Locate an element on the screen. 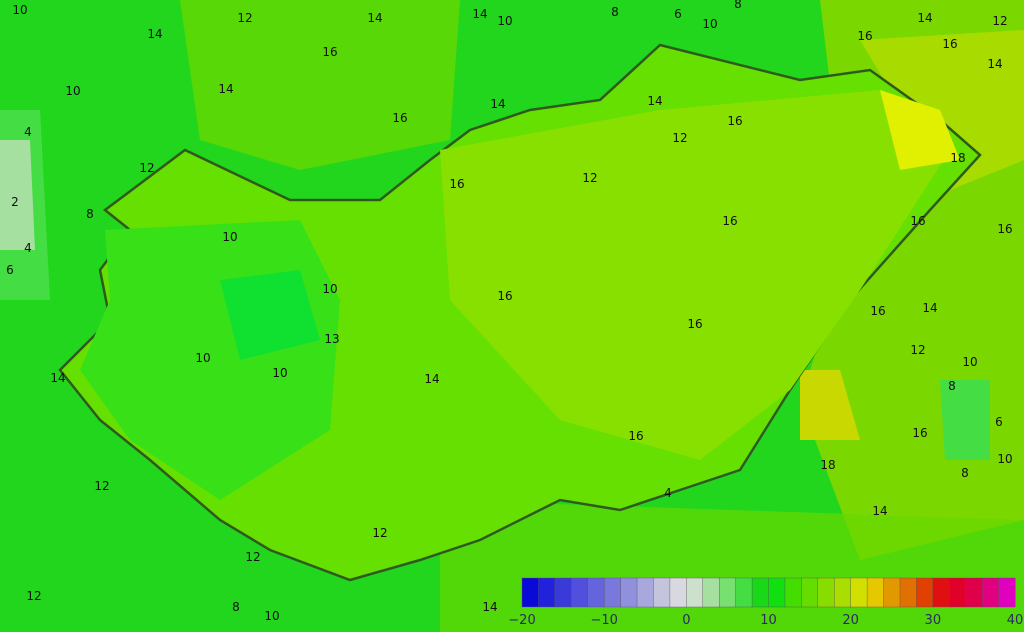 The image size is (1024, 632). colorbar-tick-label: 30 is located at coordinates (933, 620).